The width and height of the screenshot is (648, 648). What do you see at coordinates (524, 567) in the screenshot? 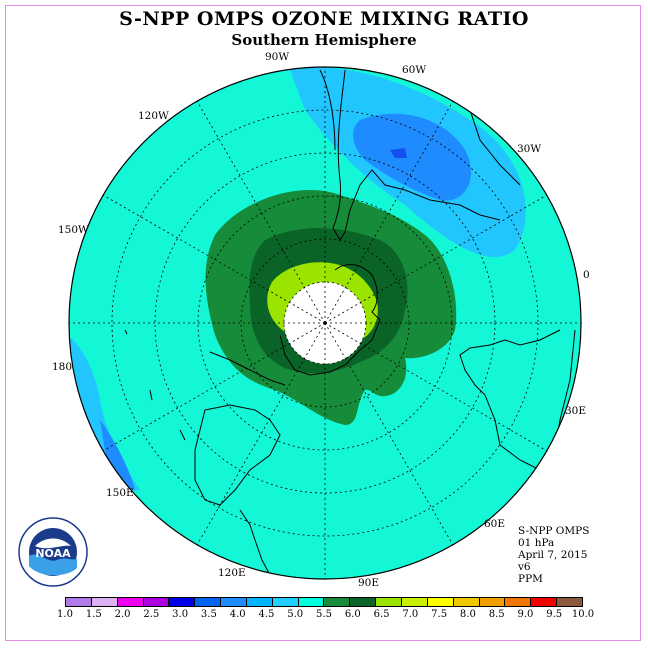
I see `info-version: v6` at bounding box center [524, 567].